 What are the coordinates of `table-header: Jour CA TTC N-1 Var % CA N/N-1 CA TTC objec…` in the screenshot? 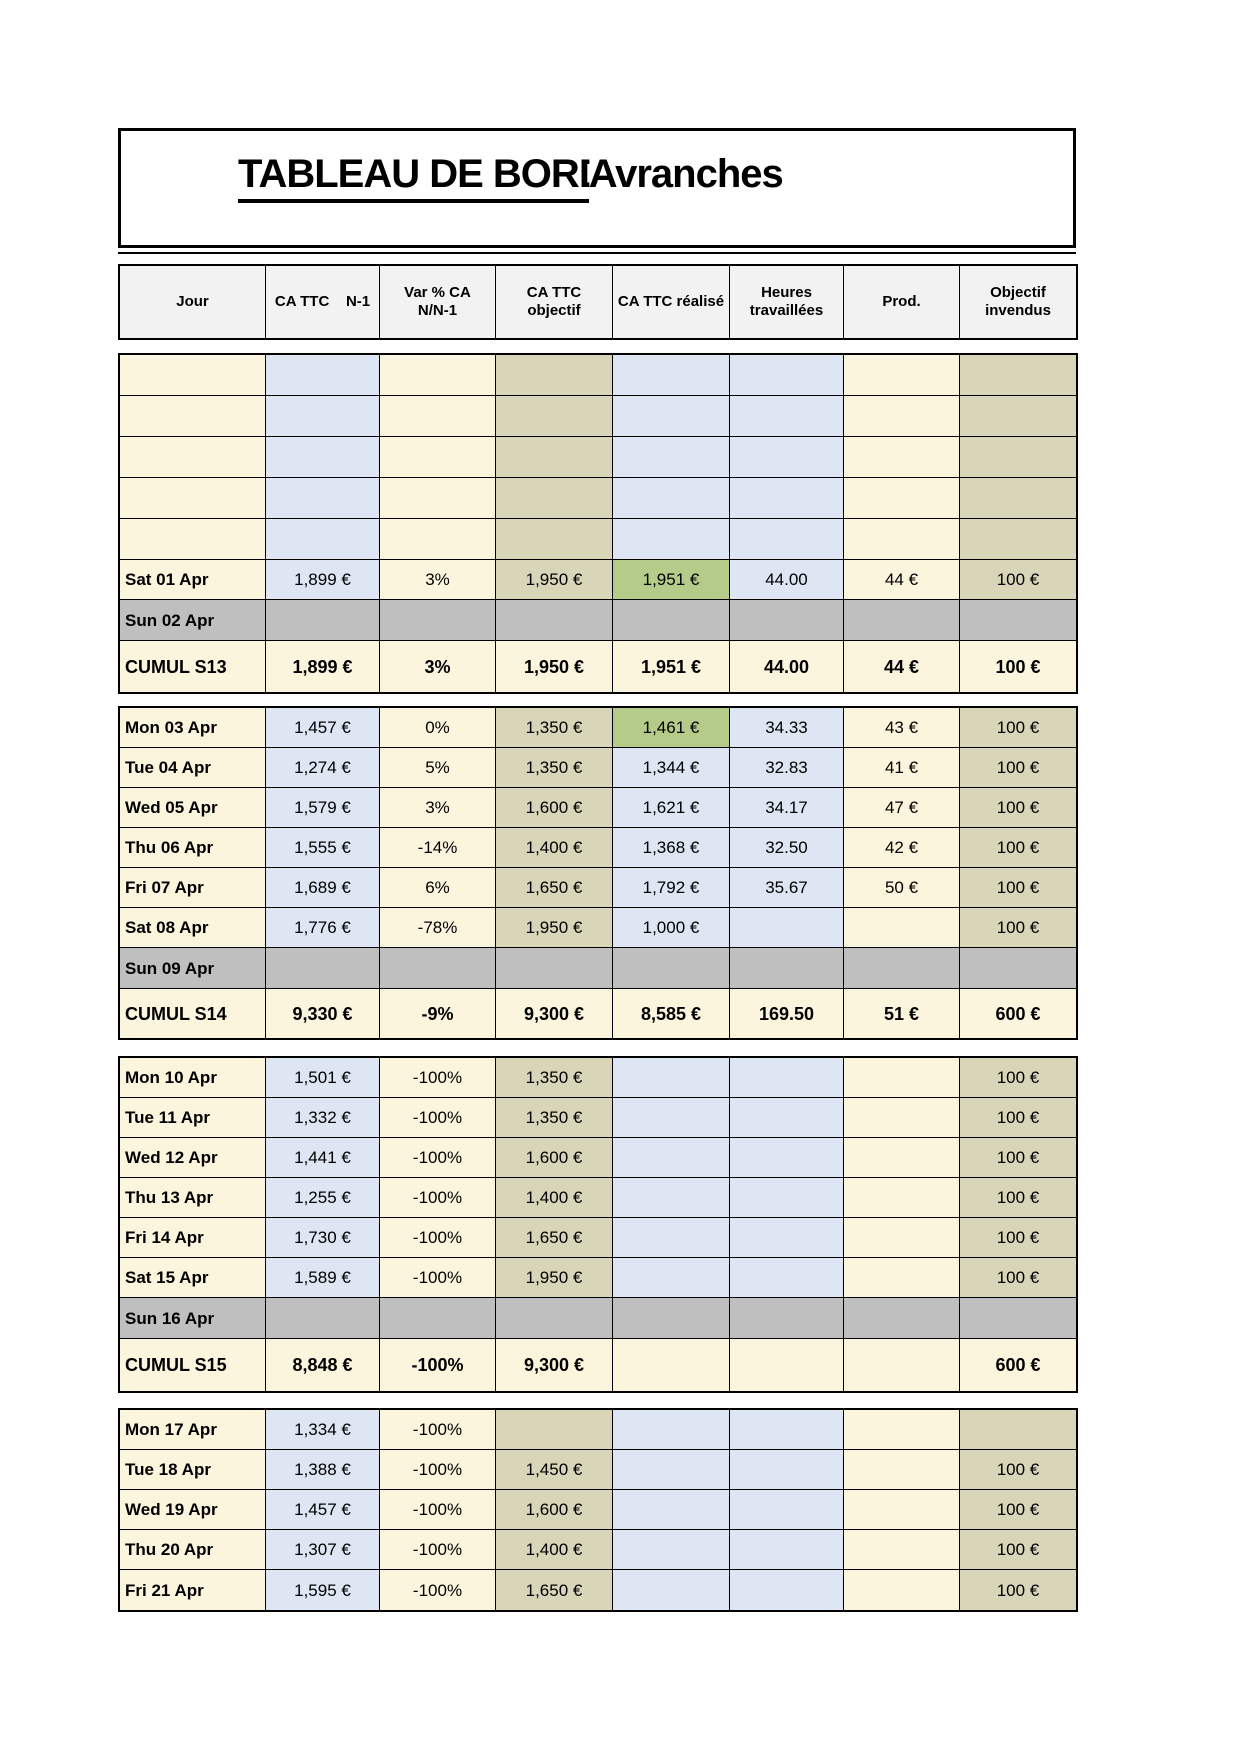 It's located at (598, 302).